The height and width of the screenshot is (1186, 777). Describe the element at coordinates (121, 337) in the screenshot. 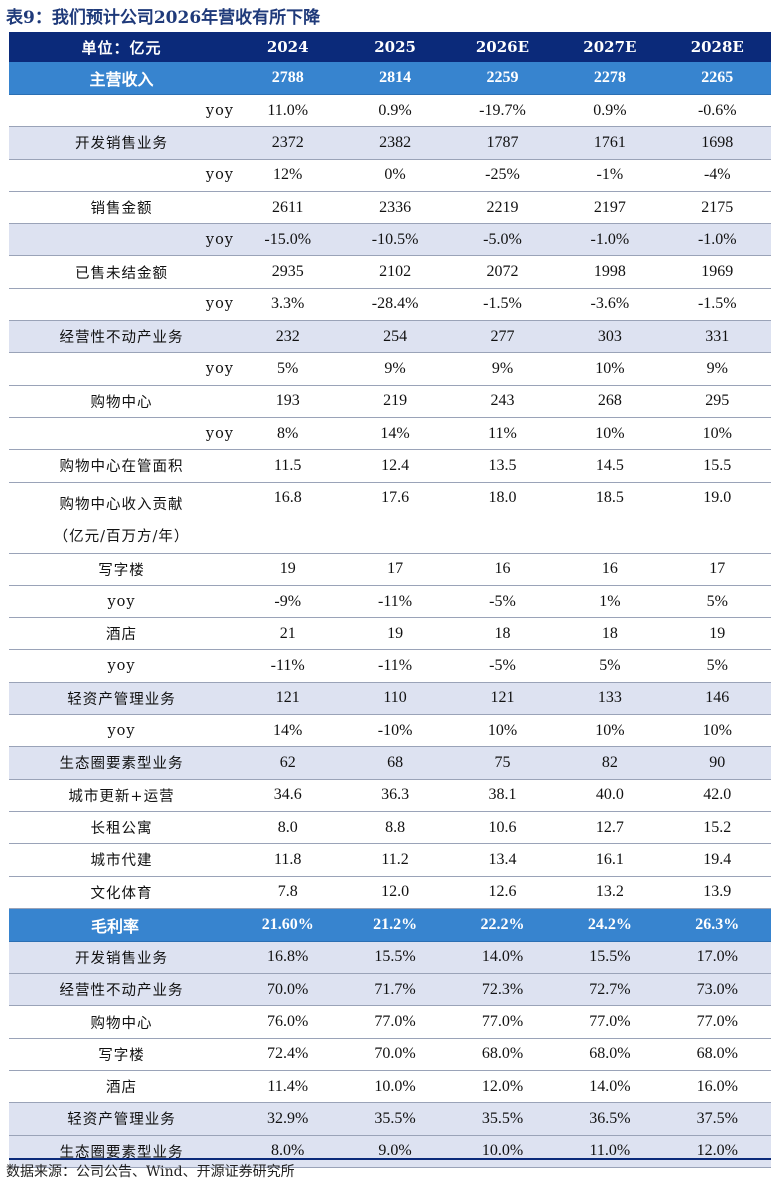

I see `row-label: 经营性不动产业务` at that location.